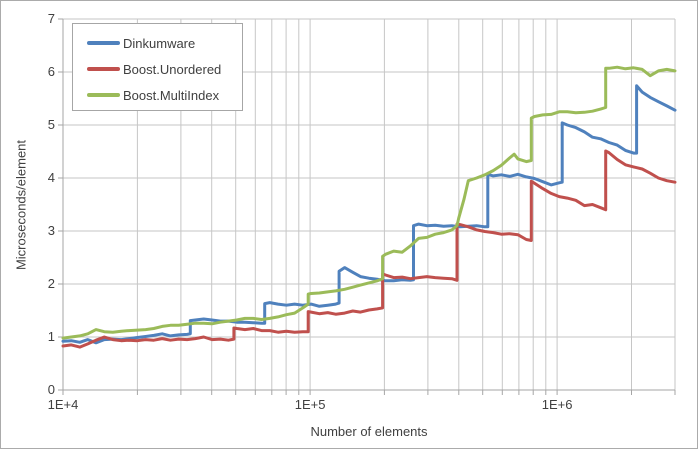 The image size is (698, 449). I want to click on x-tick-label: 1E+6, so click(557, 404).